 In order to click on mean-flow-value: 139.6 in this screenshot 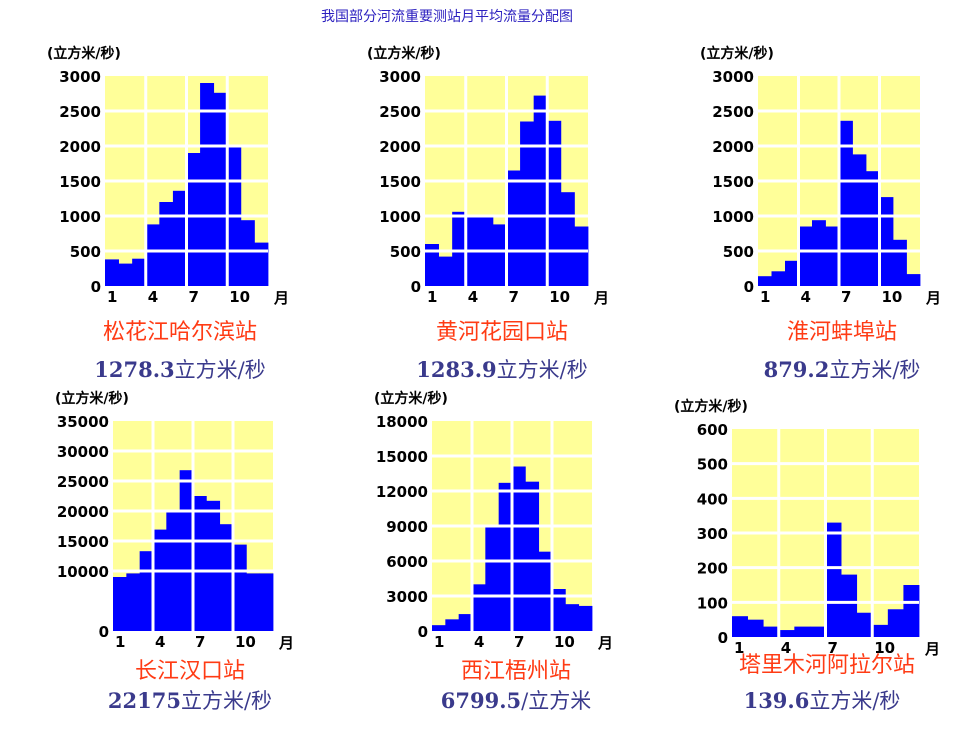, I will do `click(776, 700)`.